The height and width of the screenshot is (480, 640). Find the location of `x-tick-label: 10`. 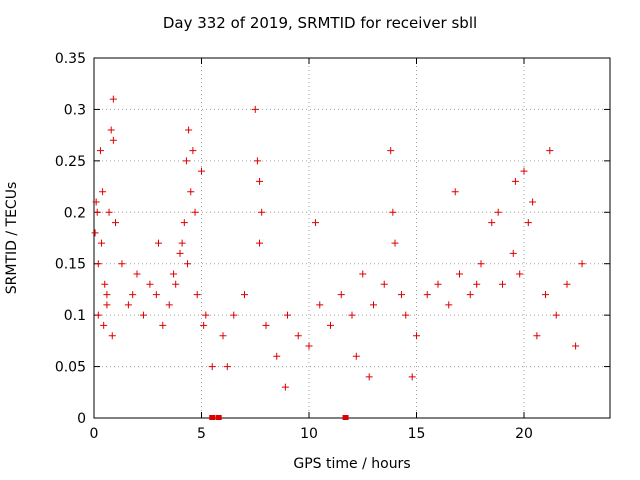

x-tick-label: 10 is located at coordinates (309, 434).